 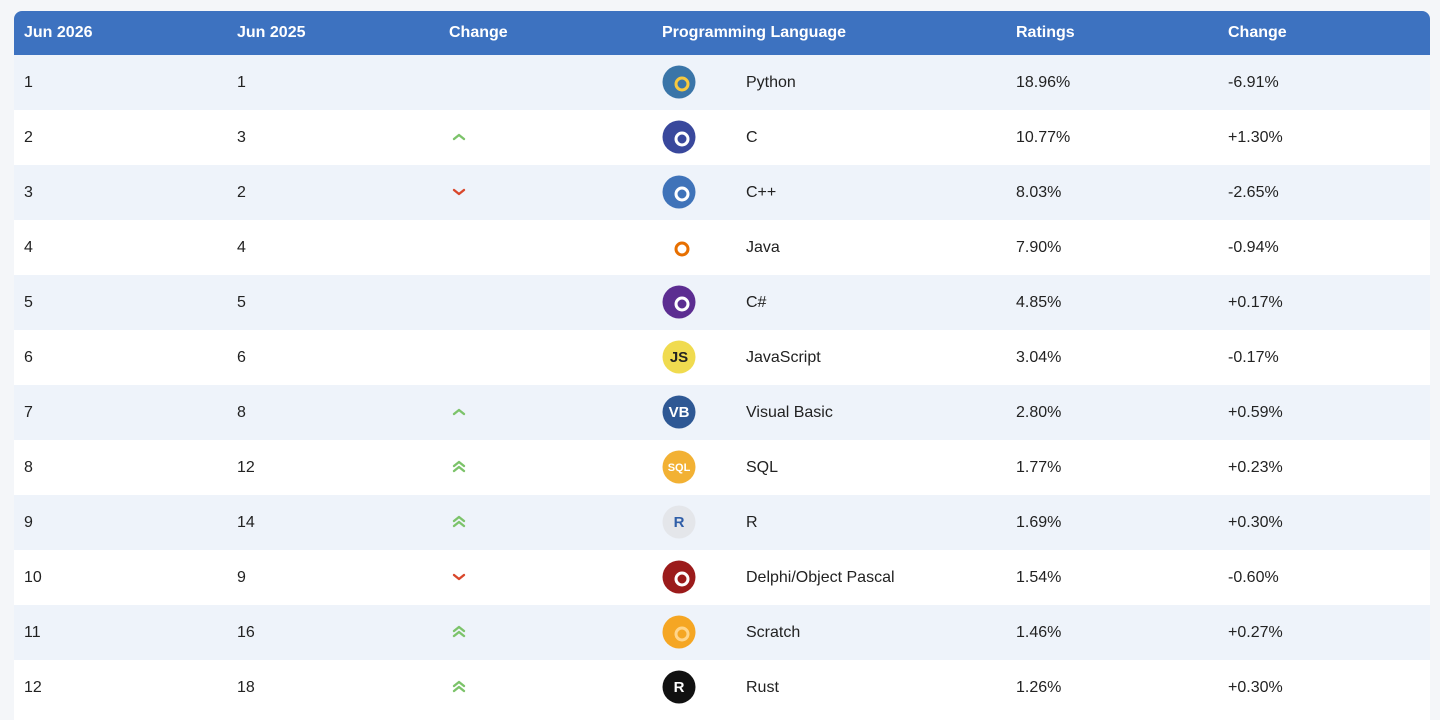 I want to click on language-logo: SQL, so click(x=679, y=467).